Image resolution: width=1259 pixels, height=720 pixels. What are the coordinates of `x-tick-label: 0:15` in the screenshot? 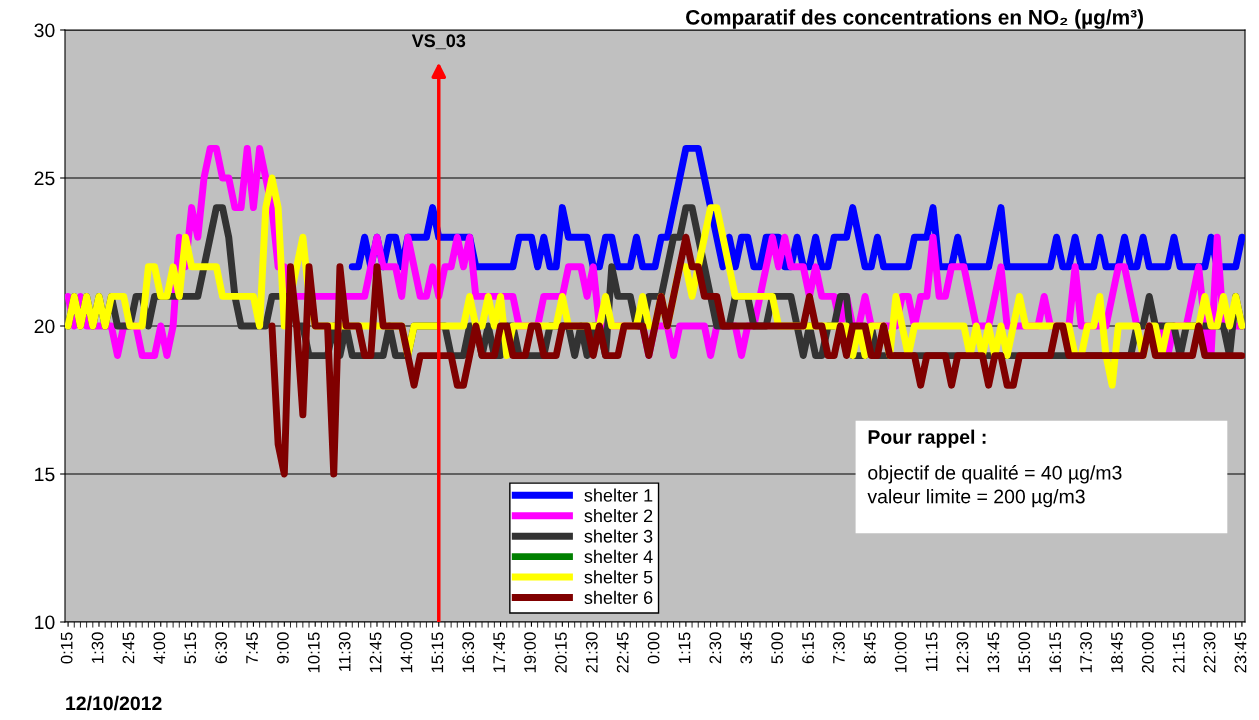 It's located at (66, 648).